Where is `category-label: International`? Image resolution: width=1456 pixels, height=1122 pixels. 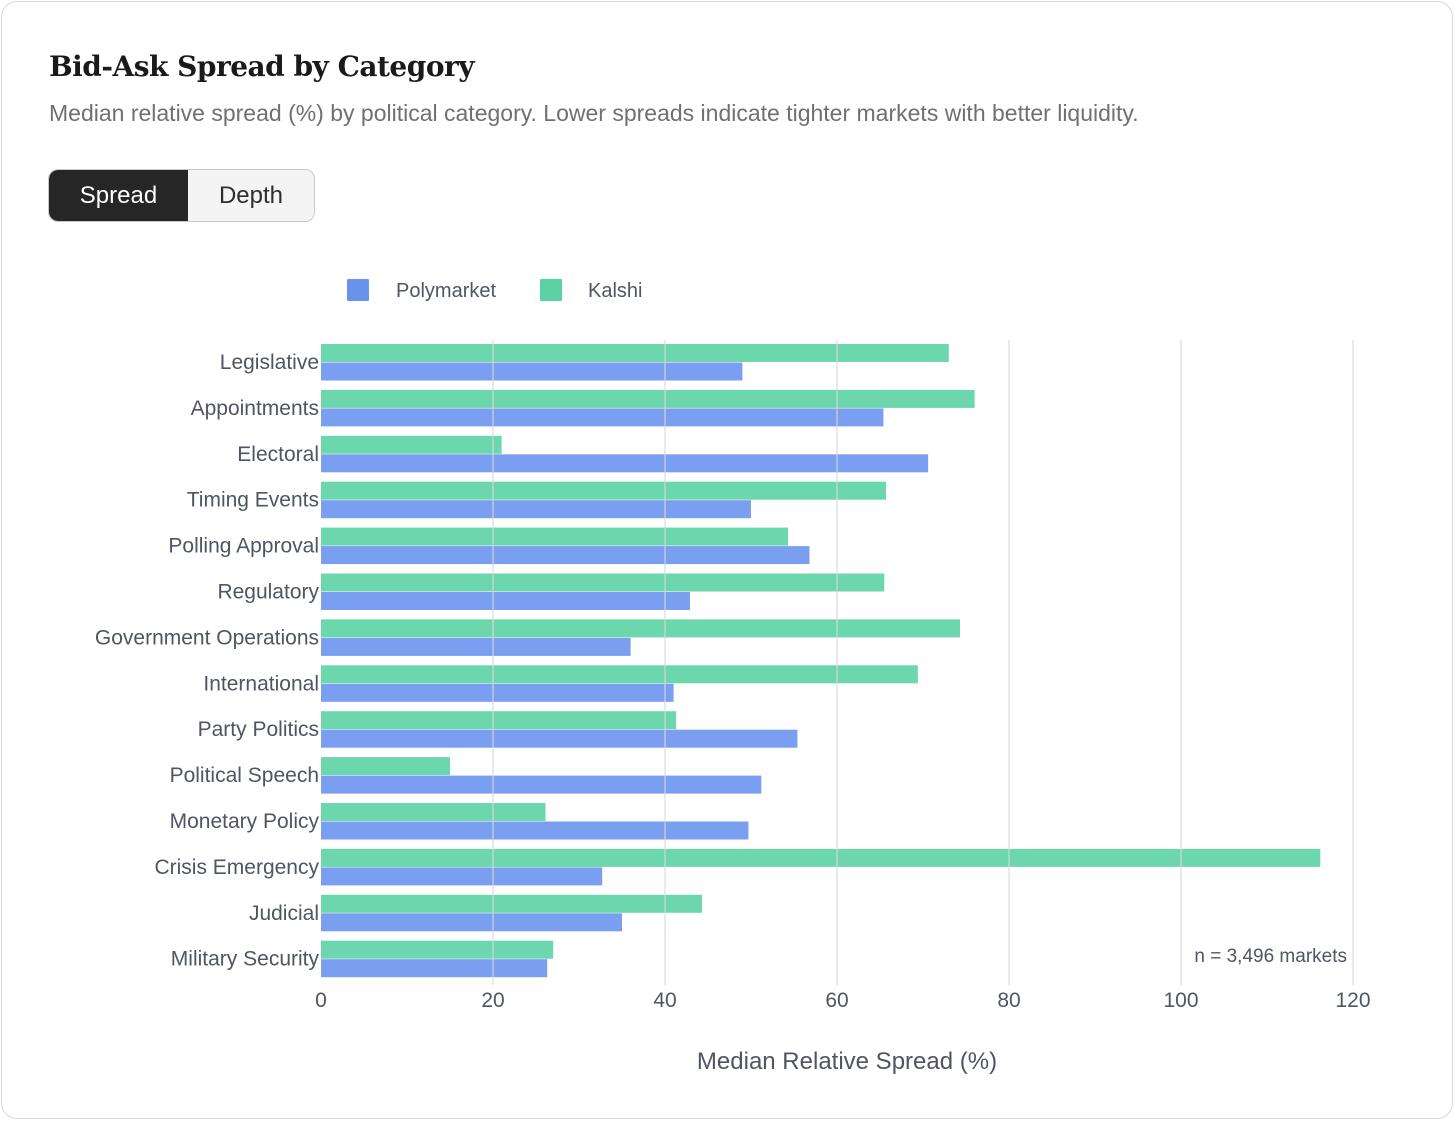
category-label: International is located at coordinates (261, 683).